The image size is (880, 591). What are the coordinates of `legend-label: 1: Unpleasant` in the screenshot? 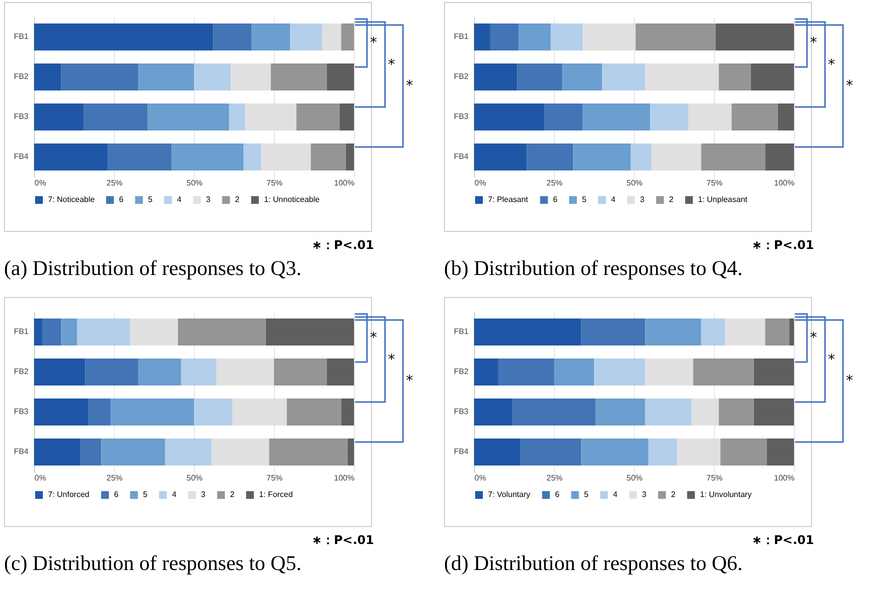 It's located at (723, 199).